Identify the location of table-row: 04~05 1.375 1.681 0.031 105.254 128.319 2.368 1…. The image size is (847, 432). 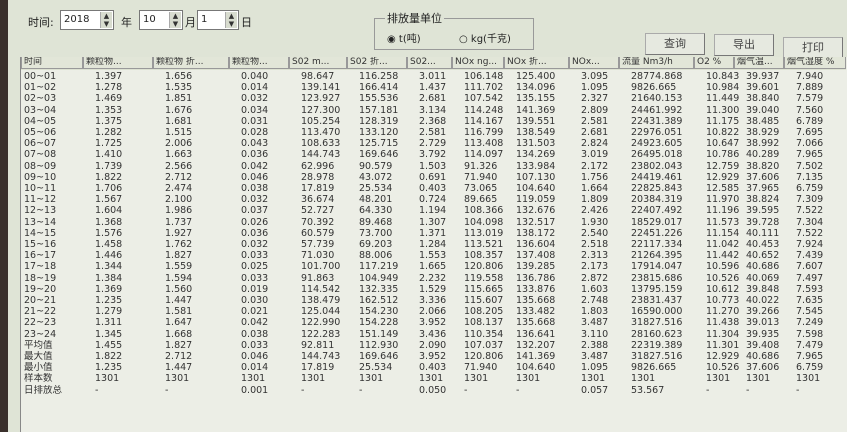
(433, 121).